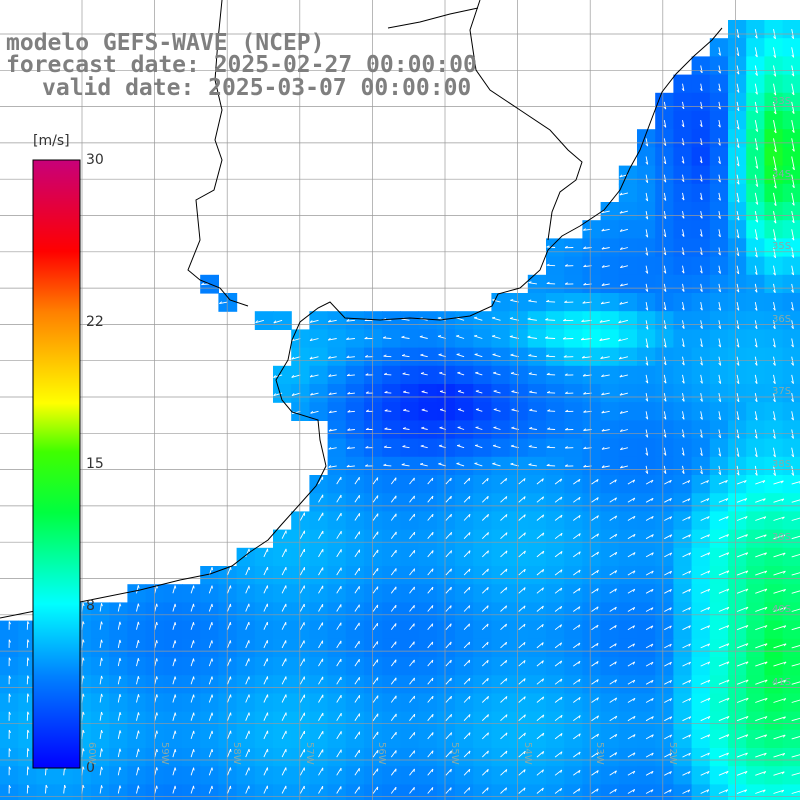  I want to click on latitude-label: 41S, so click(782, 682).